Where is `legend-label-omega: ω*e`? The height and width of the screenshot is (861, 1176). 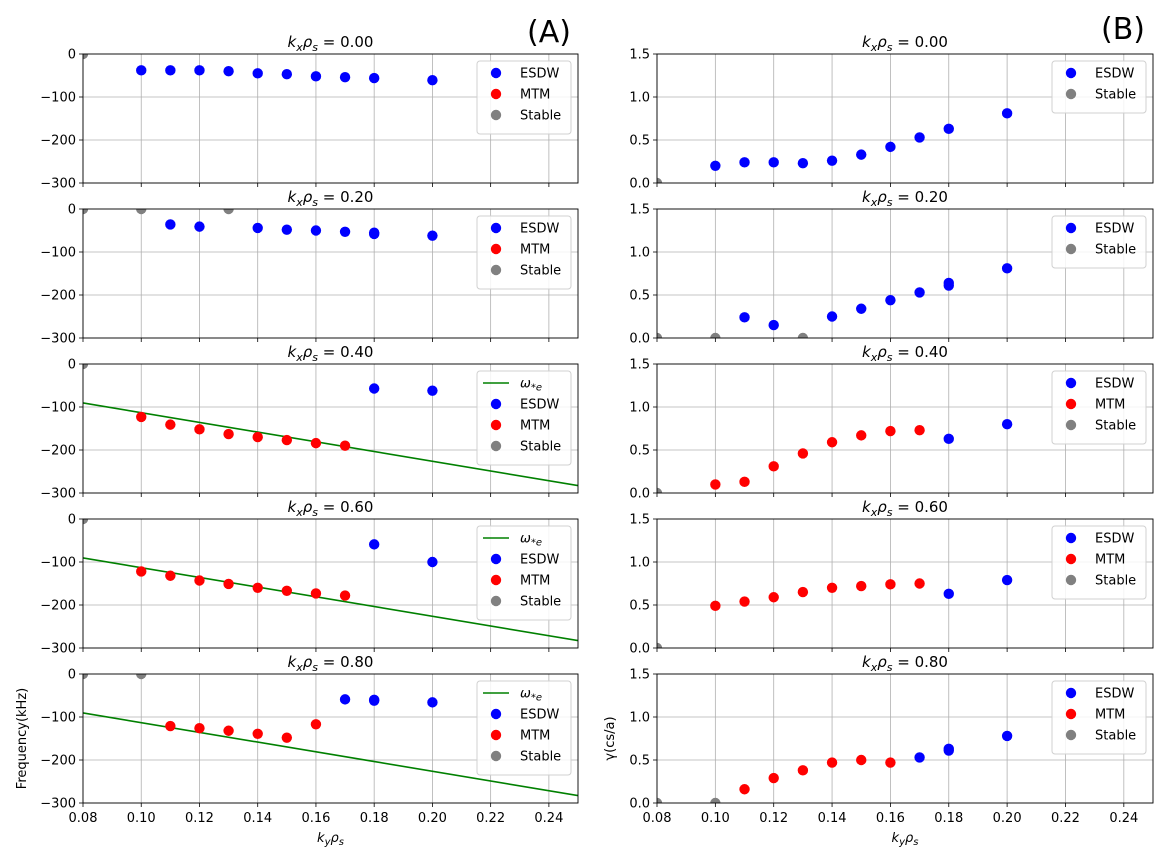 legend-label-omega: ω*e is located at coordinates (531, 695).